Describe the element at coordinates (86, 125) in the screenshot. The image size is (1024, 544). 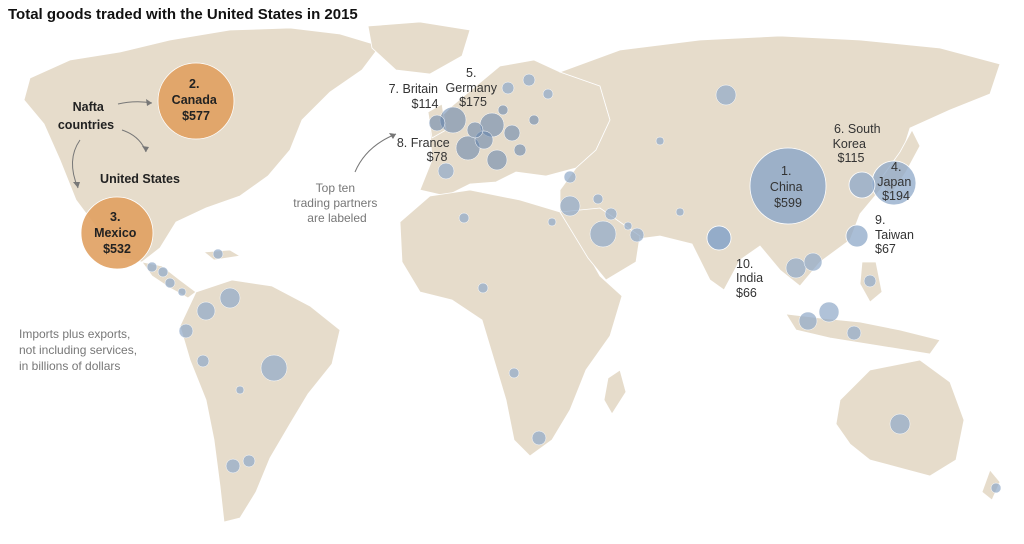
I see `nafta-label-line2: countries` at that location.